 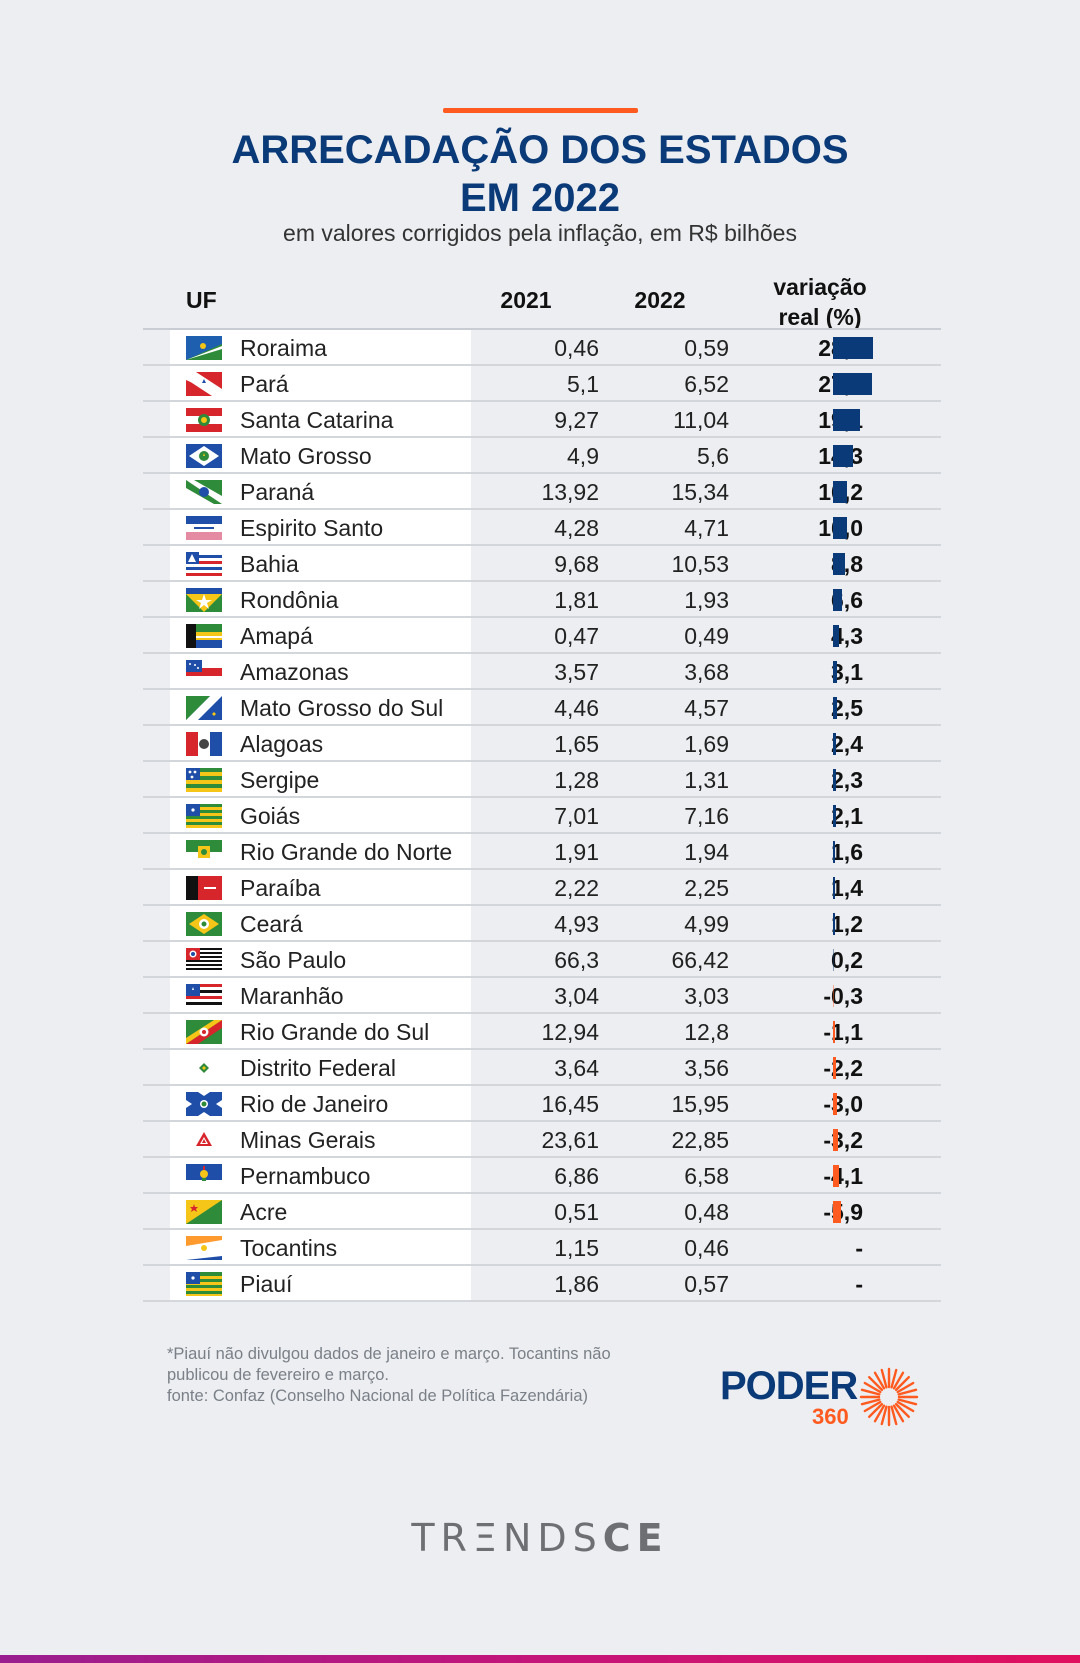 What do you see at coordinates (204, 348) in the screenshot?
I see `roraima-flag-icon` at bounding box center [204, 348].